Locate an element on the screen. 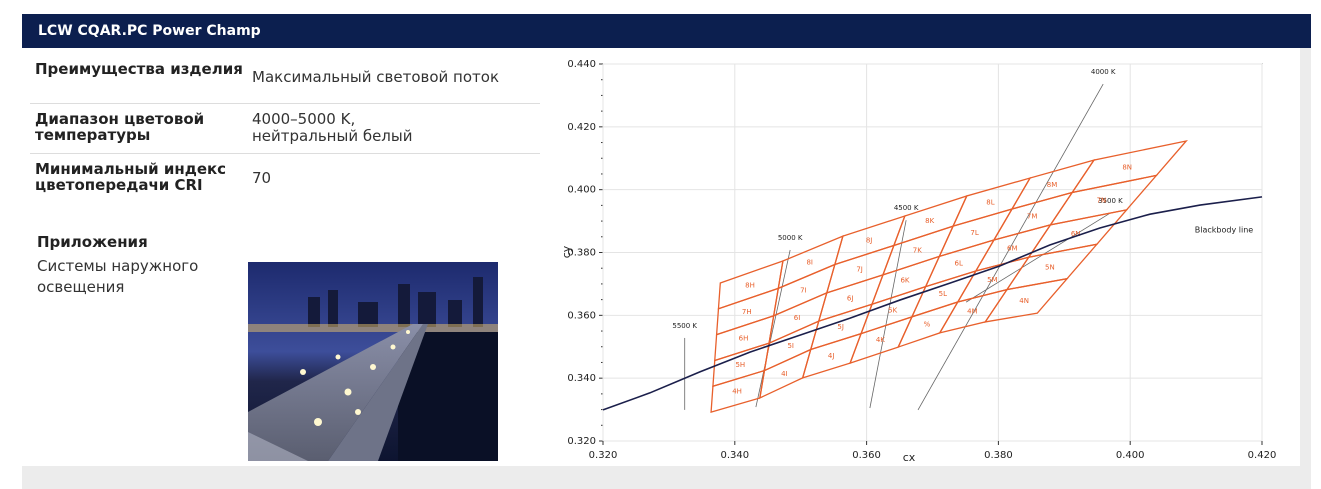 Image resolution: width=1321 pixels, height=489 pixels. bin-label: 4K is located at coordinates (880, 340).